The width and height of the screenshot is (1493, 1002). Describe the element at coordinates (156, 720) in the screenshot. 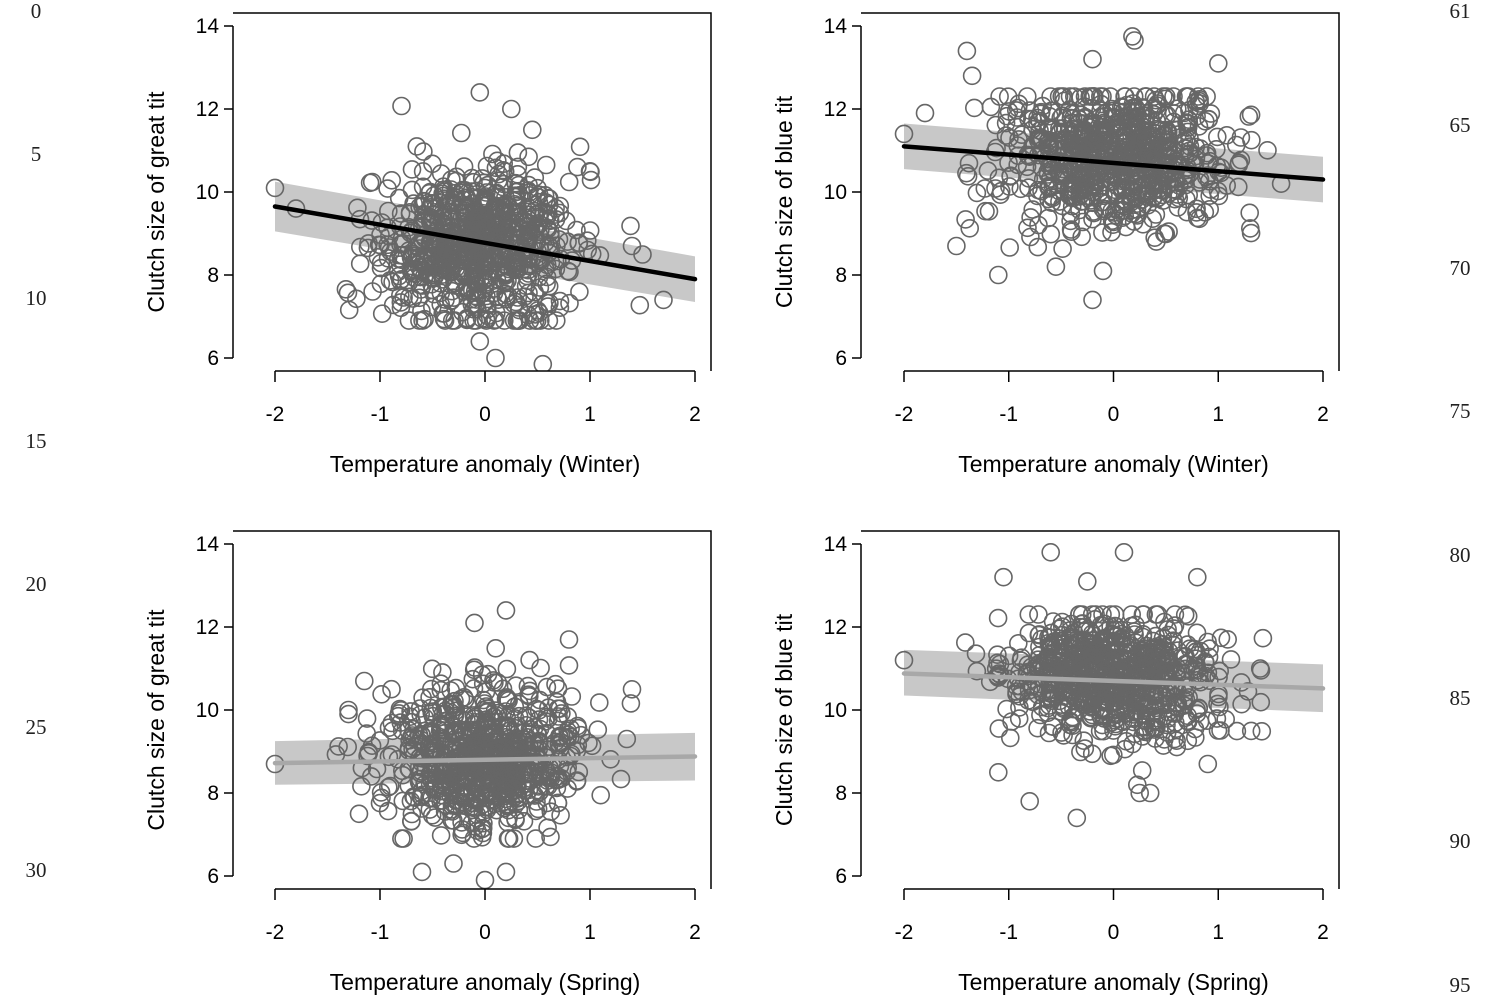

I see `y-axis-label: Clutch size of great tit` at that location.